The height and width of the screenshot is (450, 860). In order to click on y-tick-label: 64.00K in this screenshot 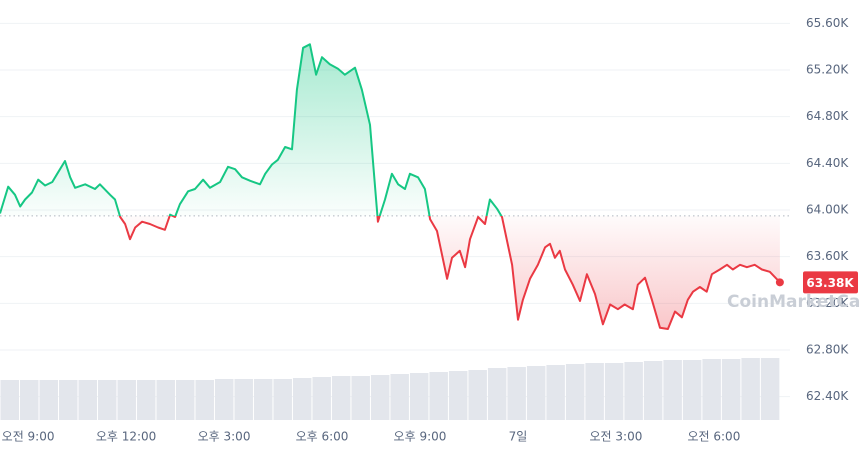, I will do `click(827, 210)`.